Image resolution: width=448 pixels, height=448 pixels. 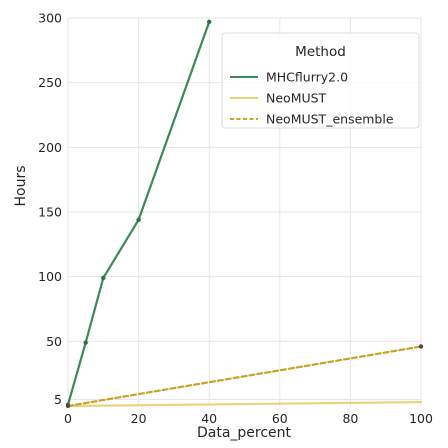 What do you see at coordinates (280, 418) in the screenshot?
I see `x-tick-label: 60` at bounding box center [280, 418].